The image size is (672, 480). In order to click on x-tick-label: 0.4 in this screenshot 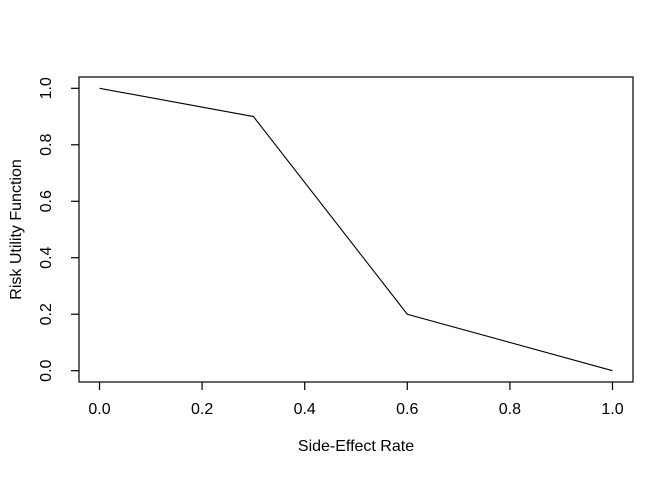, I will do `click(305, 409)`.